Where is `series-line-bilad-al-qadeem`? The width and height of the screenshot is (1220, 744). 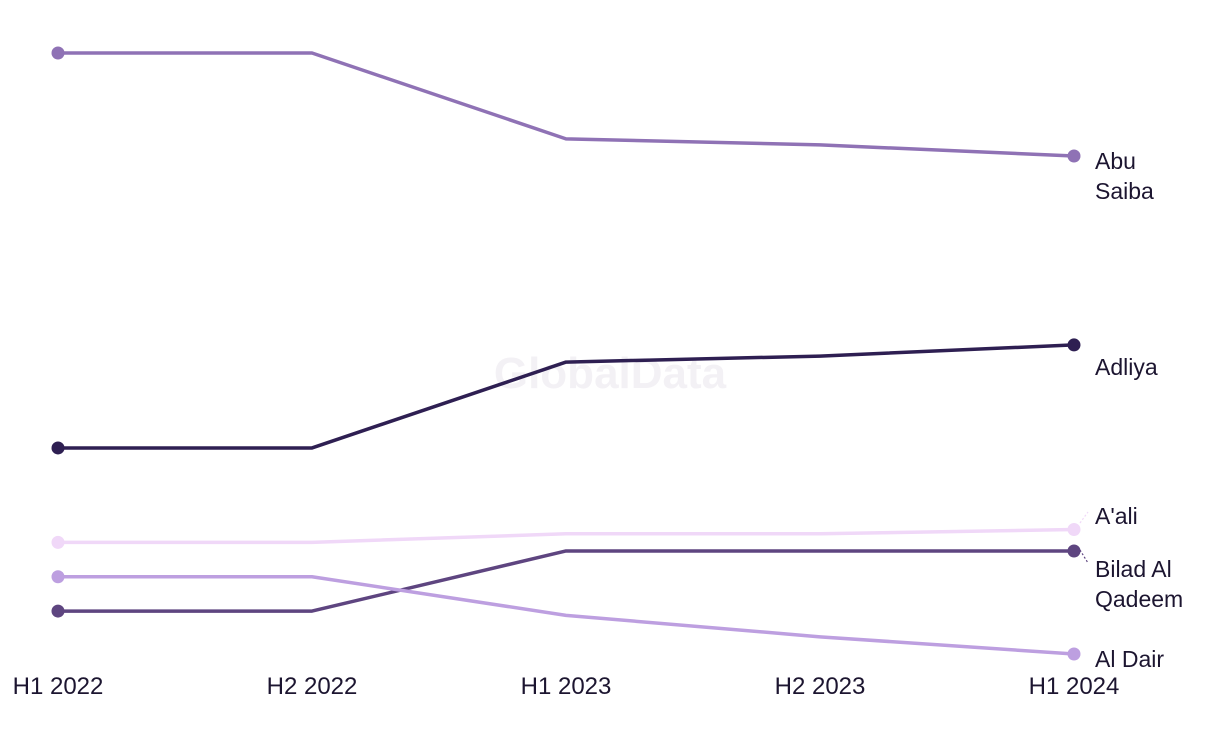
series-line-bilad-al-qadeem is located at coordinates (566, 581).